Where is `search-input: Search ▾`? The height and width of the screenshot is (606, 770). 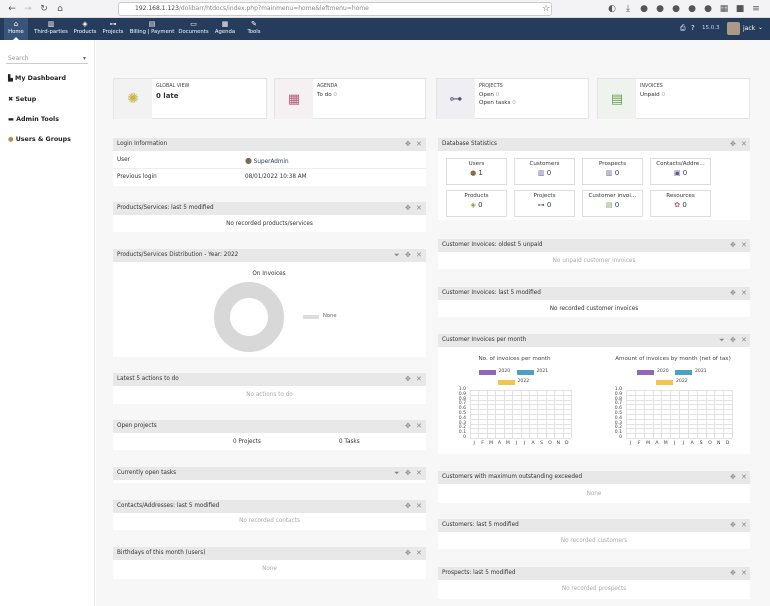 search-input: Search ▾ is located at coordinates (47, 59).